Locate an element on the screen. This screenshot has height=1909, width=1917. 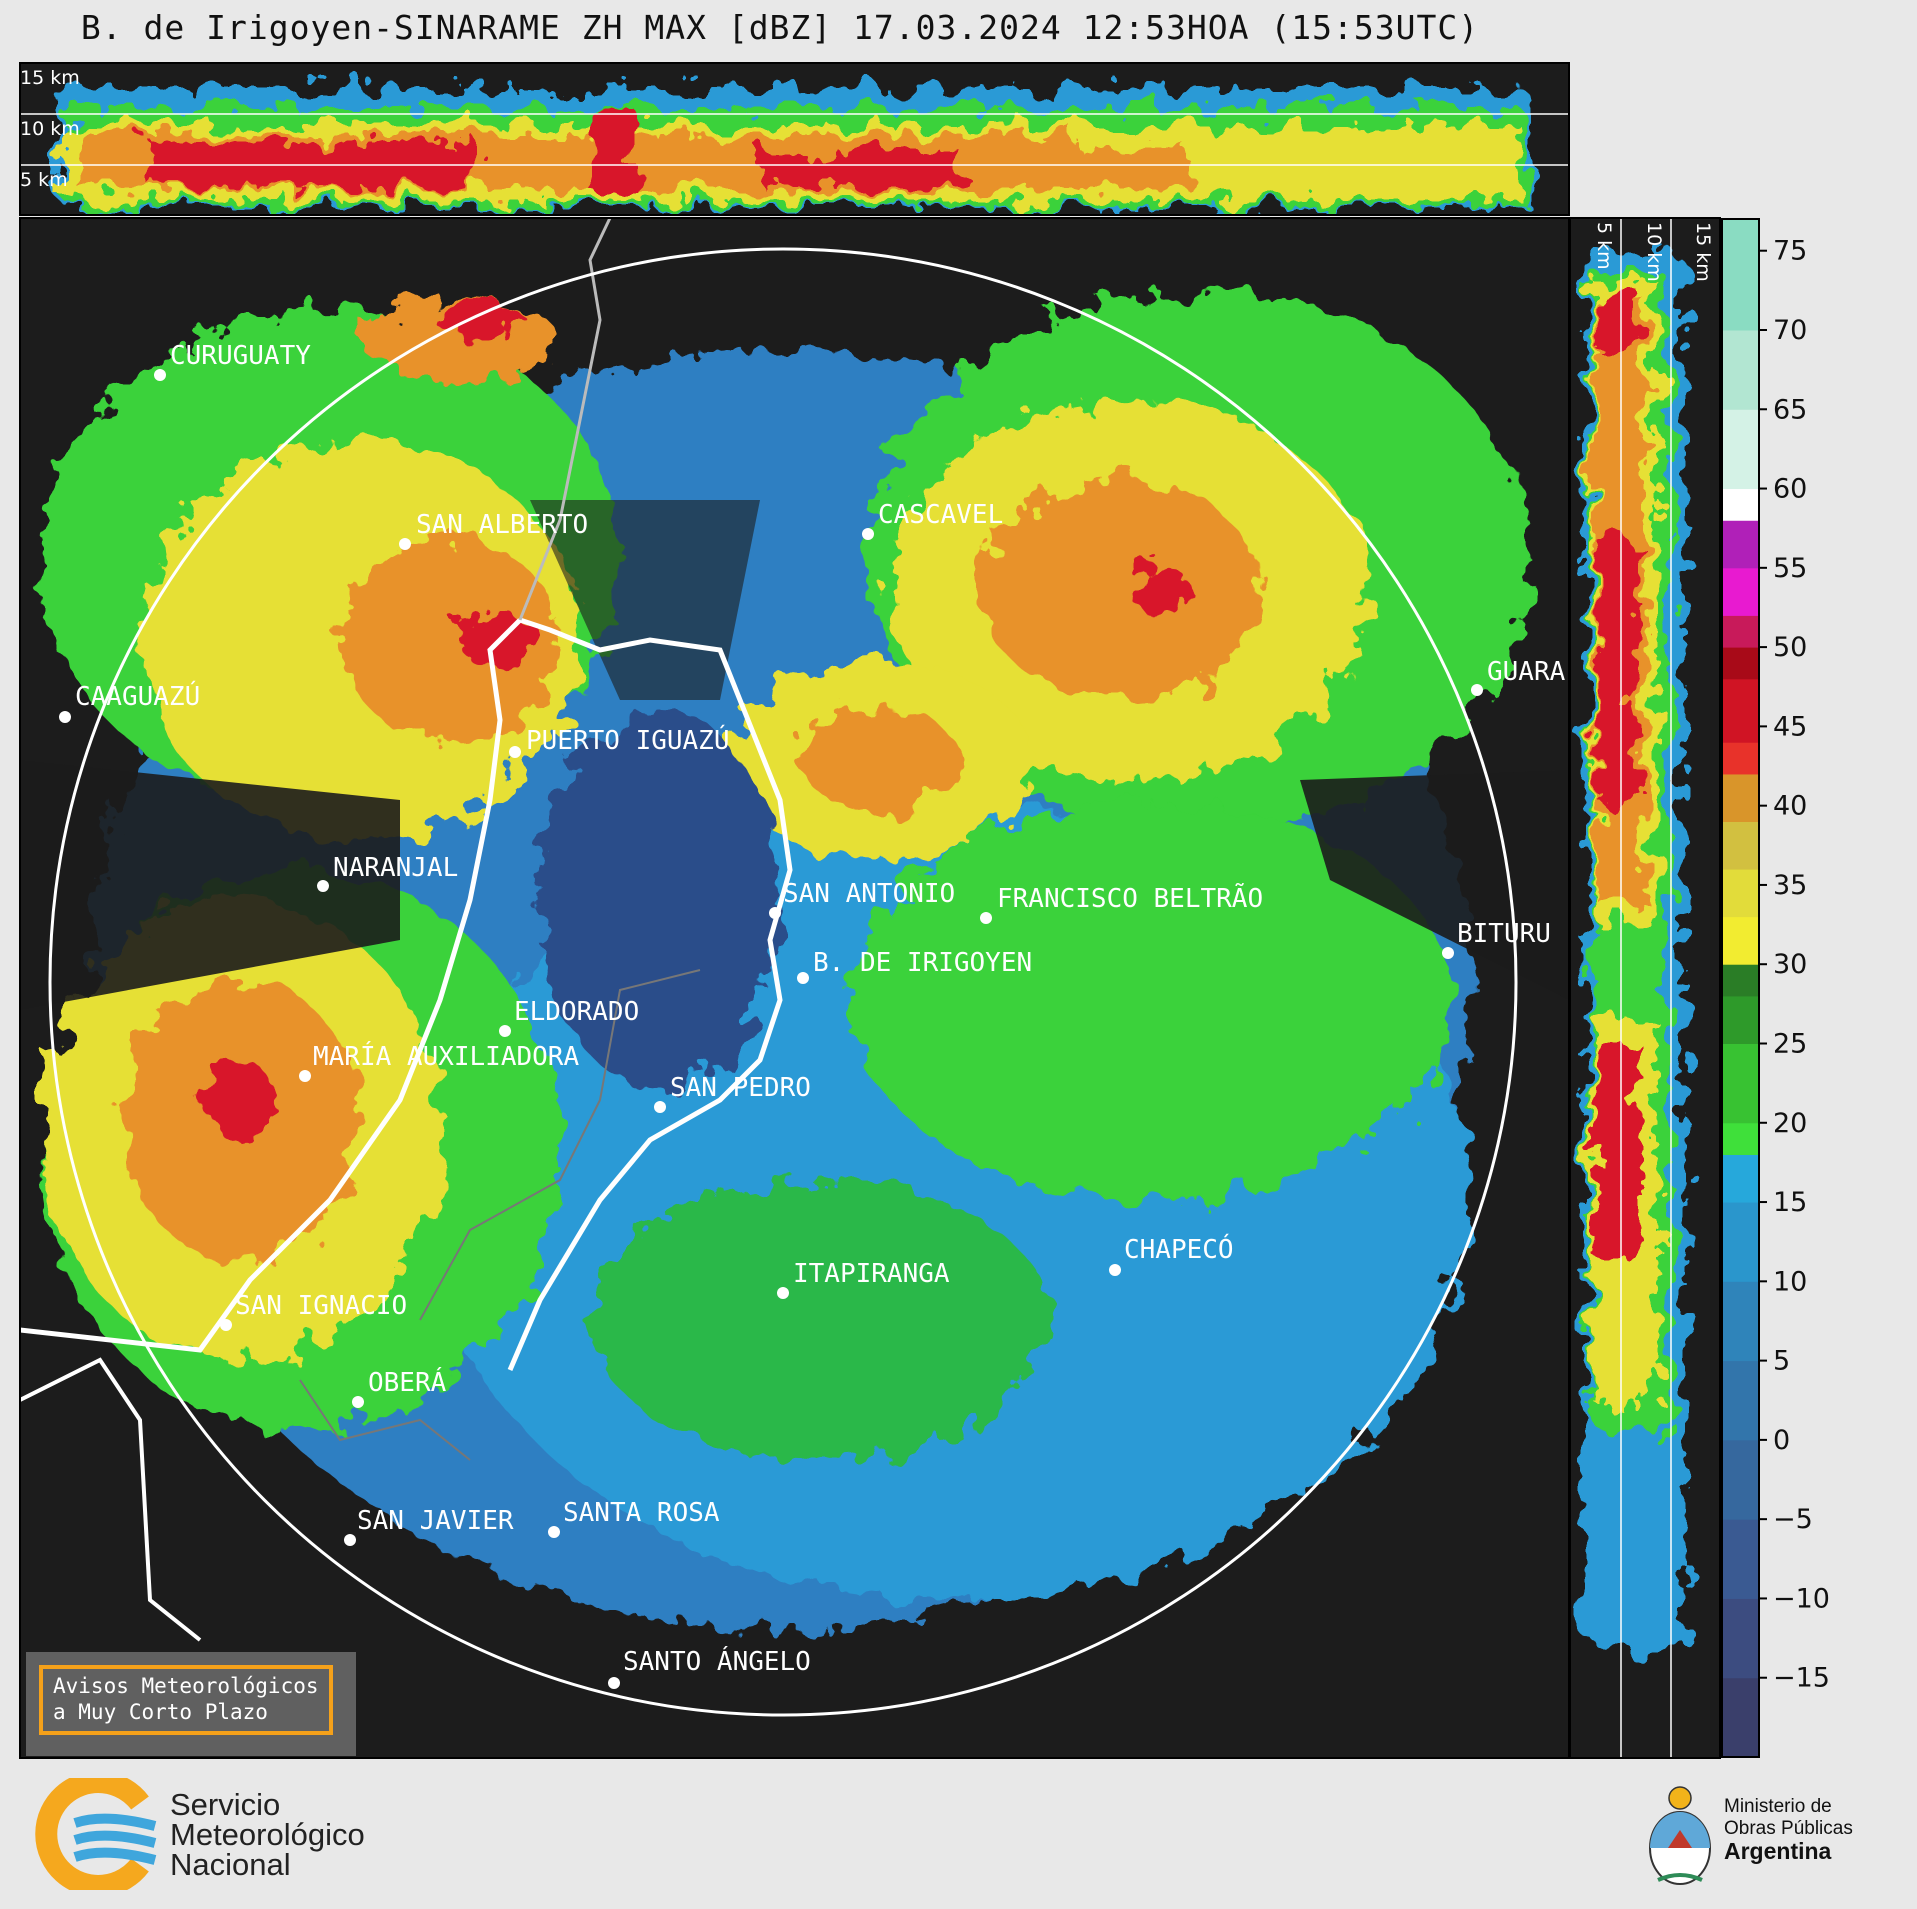
svg-text: SAN ANTONIO is located at coordinates (869, 894).